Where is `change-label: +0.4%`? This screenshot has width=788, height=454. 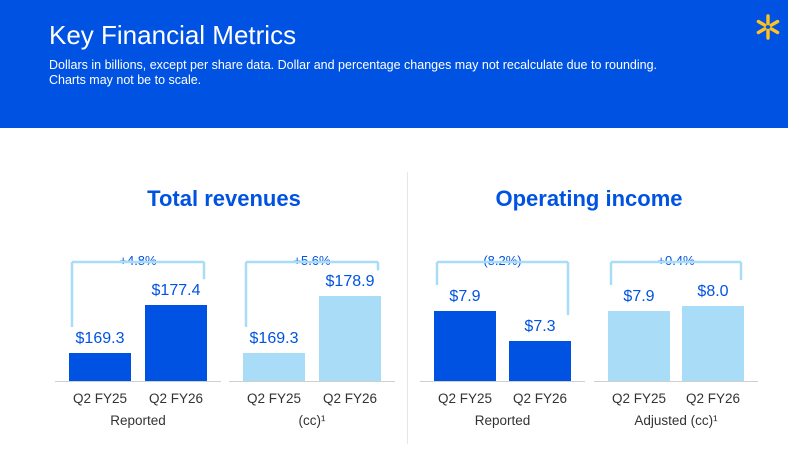
change-label: +0.4% is located at coordinates (676, 260).